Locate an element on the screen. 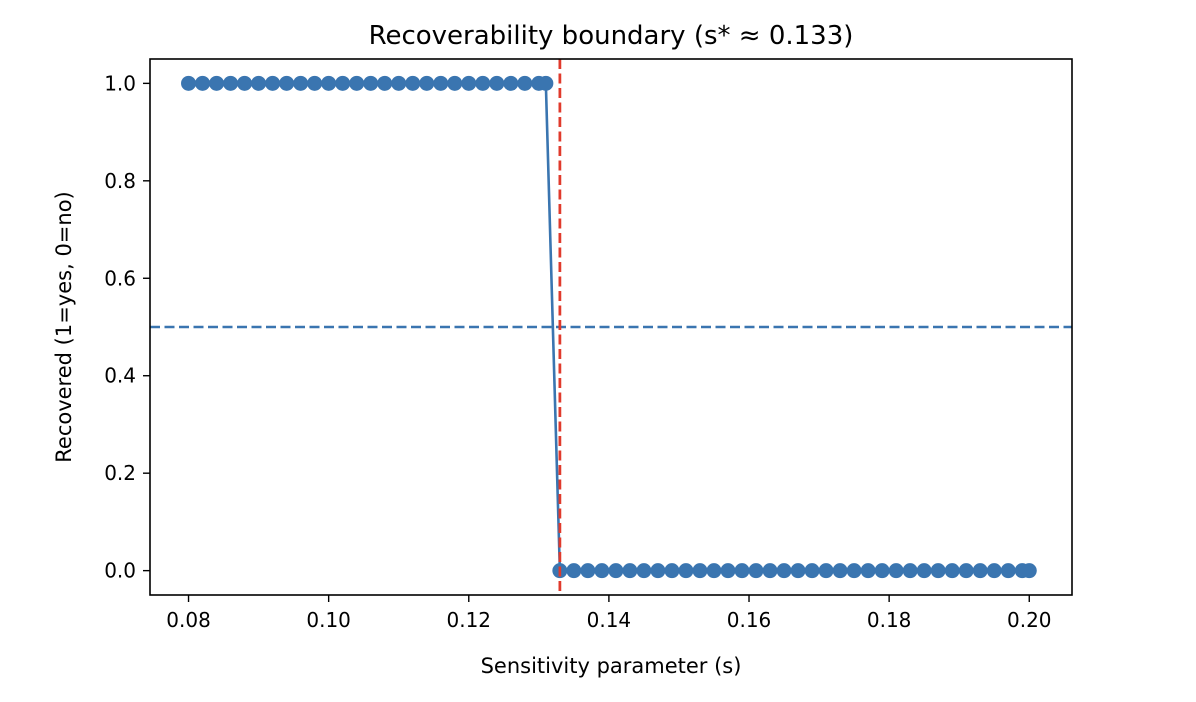 Image resolution: width=1196 pixels, height=702 pixels. y-tick-label: 1.0 is located at coordinates (120, 83).